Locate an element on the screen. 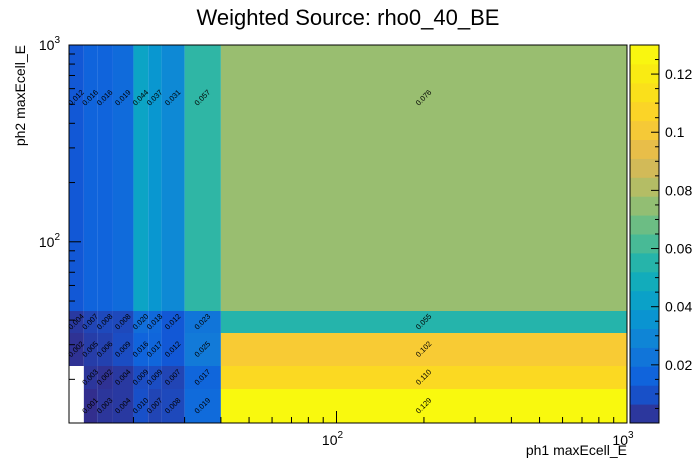  chart-title: Weighted Source: rho0_40_BE is located at coordinates (348, 17).